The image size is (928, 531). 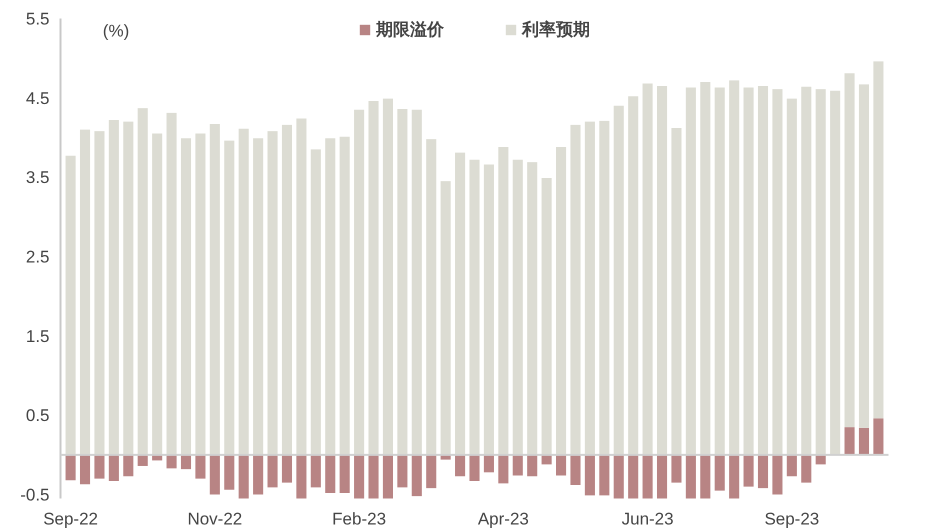 What do you see at coordinates (35, 495) in the screenshot?
I see `y-tick-label: -0.5` at bounding box center [35, 495].